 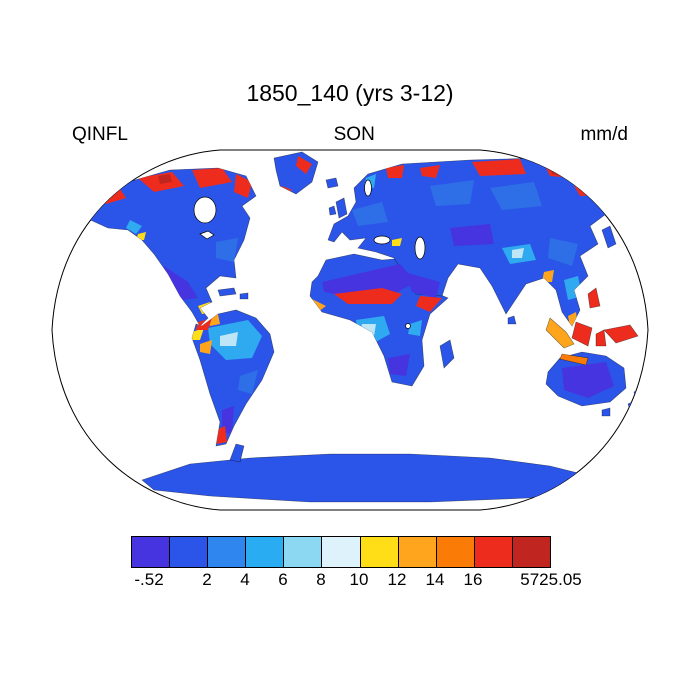 I want to click on island-srilanka, so click(x=512, y=320).